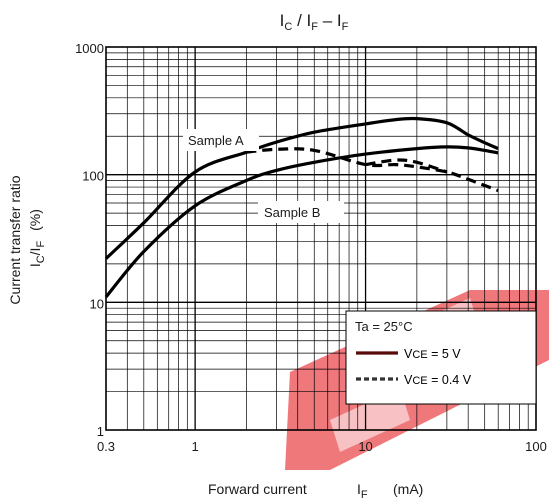 This screenshot has width=549, height=502. Describe the element at coordinates (445, 354) in the screenshot. I see `legend-entry-vce-5-rest: = 5 V` at that location.